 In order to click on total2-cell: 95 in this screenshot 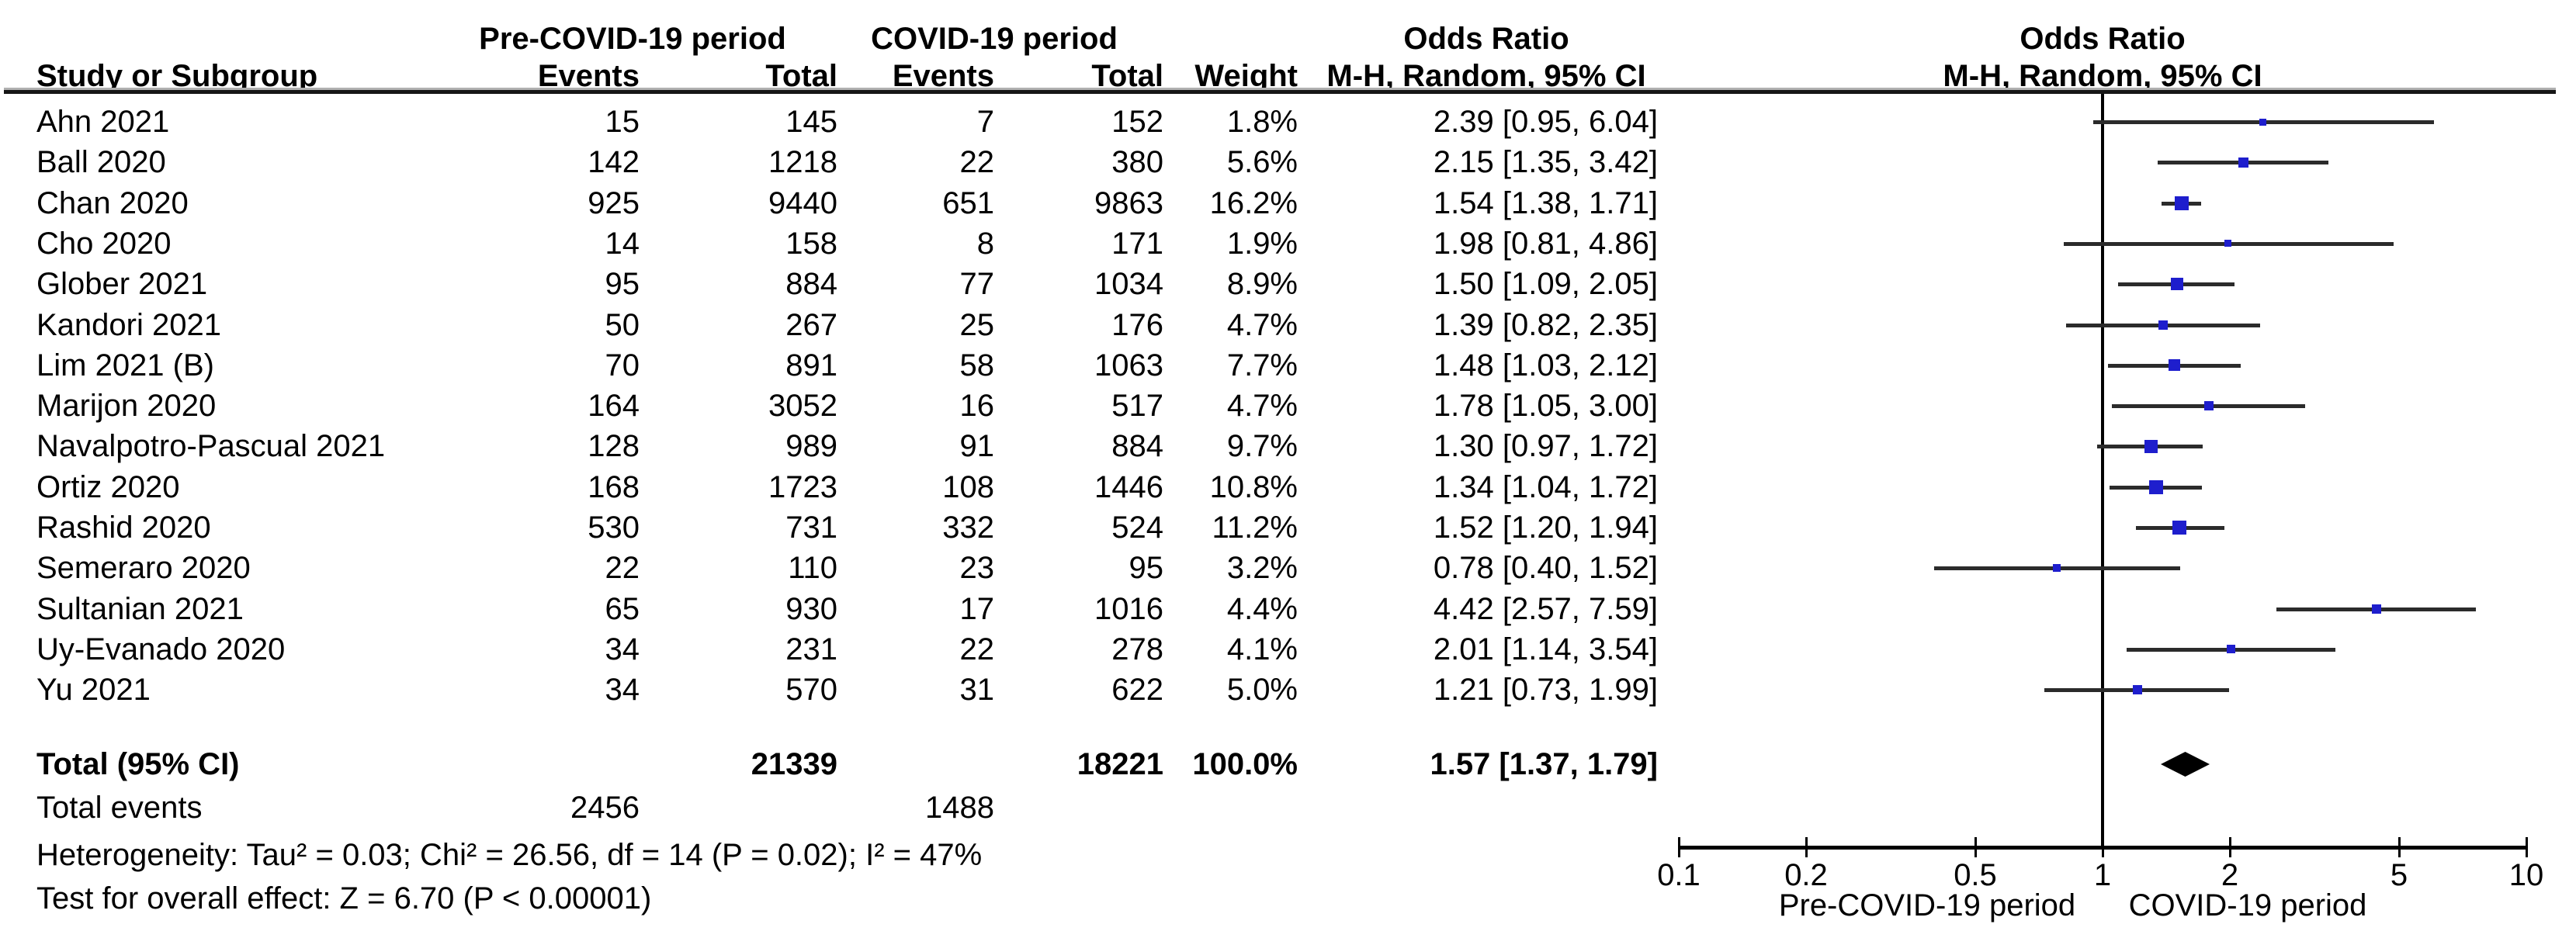, I will do `click(1146, 568)`.